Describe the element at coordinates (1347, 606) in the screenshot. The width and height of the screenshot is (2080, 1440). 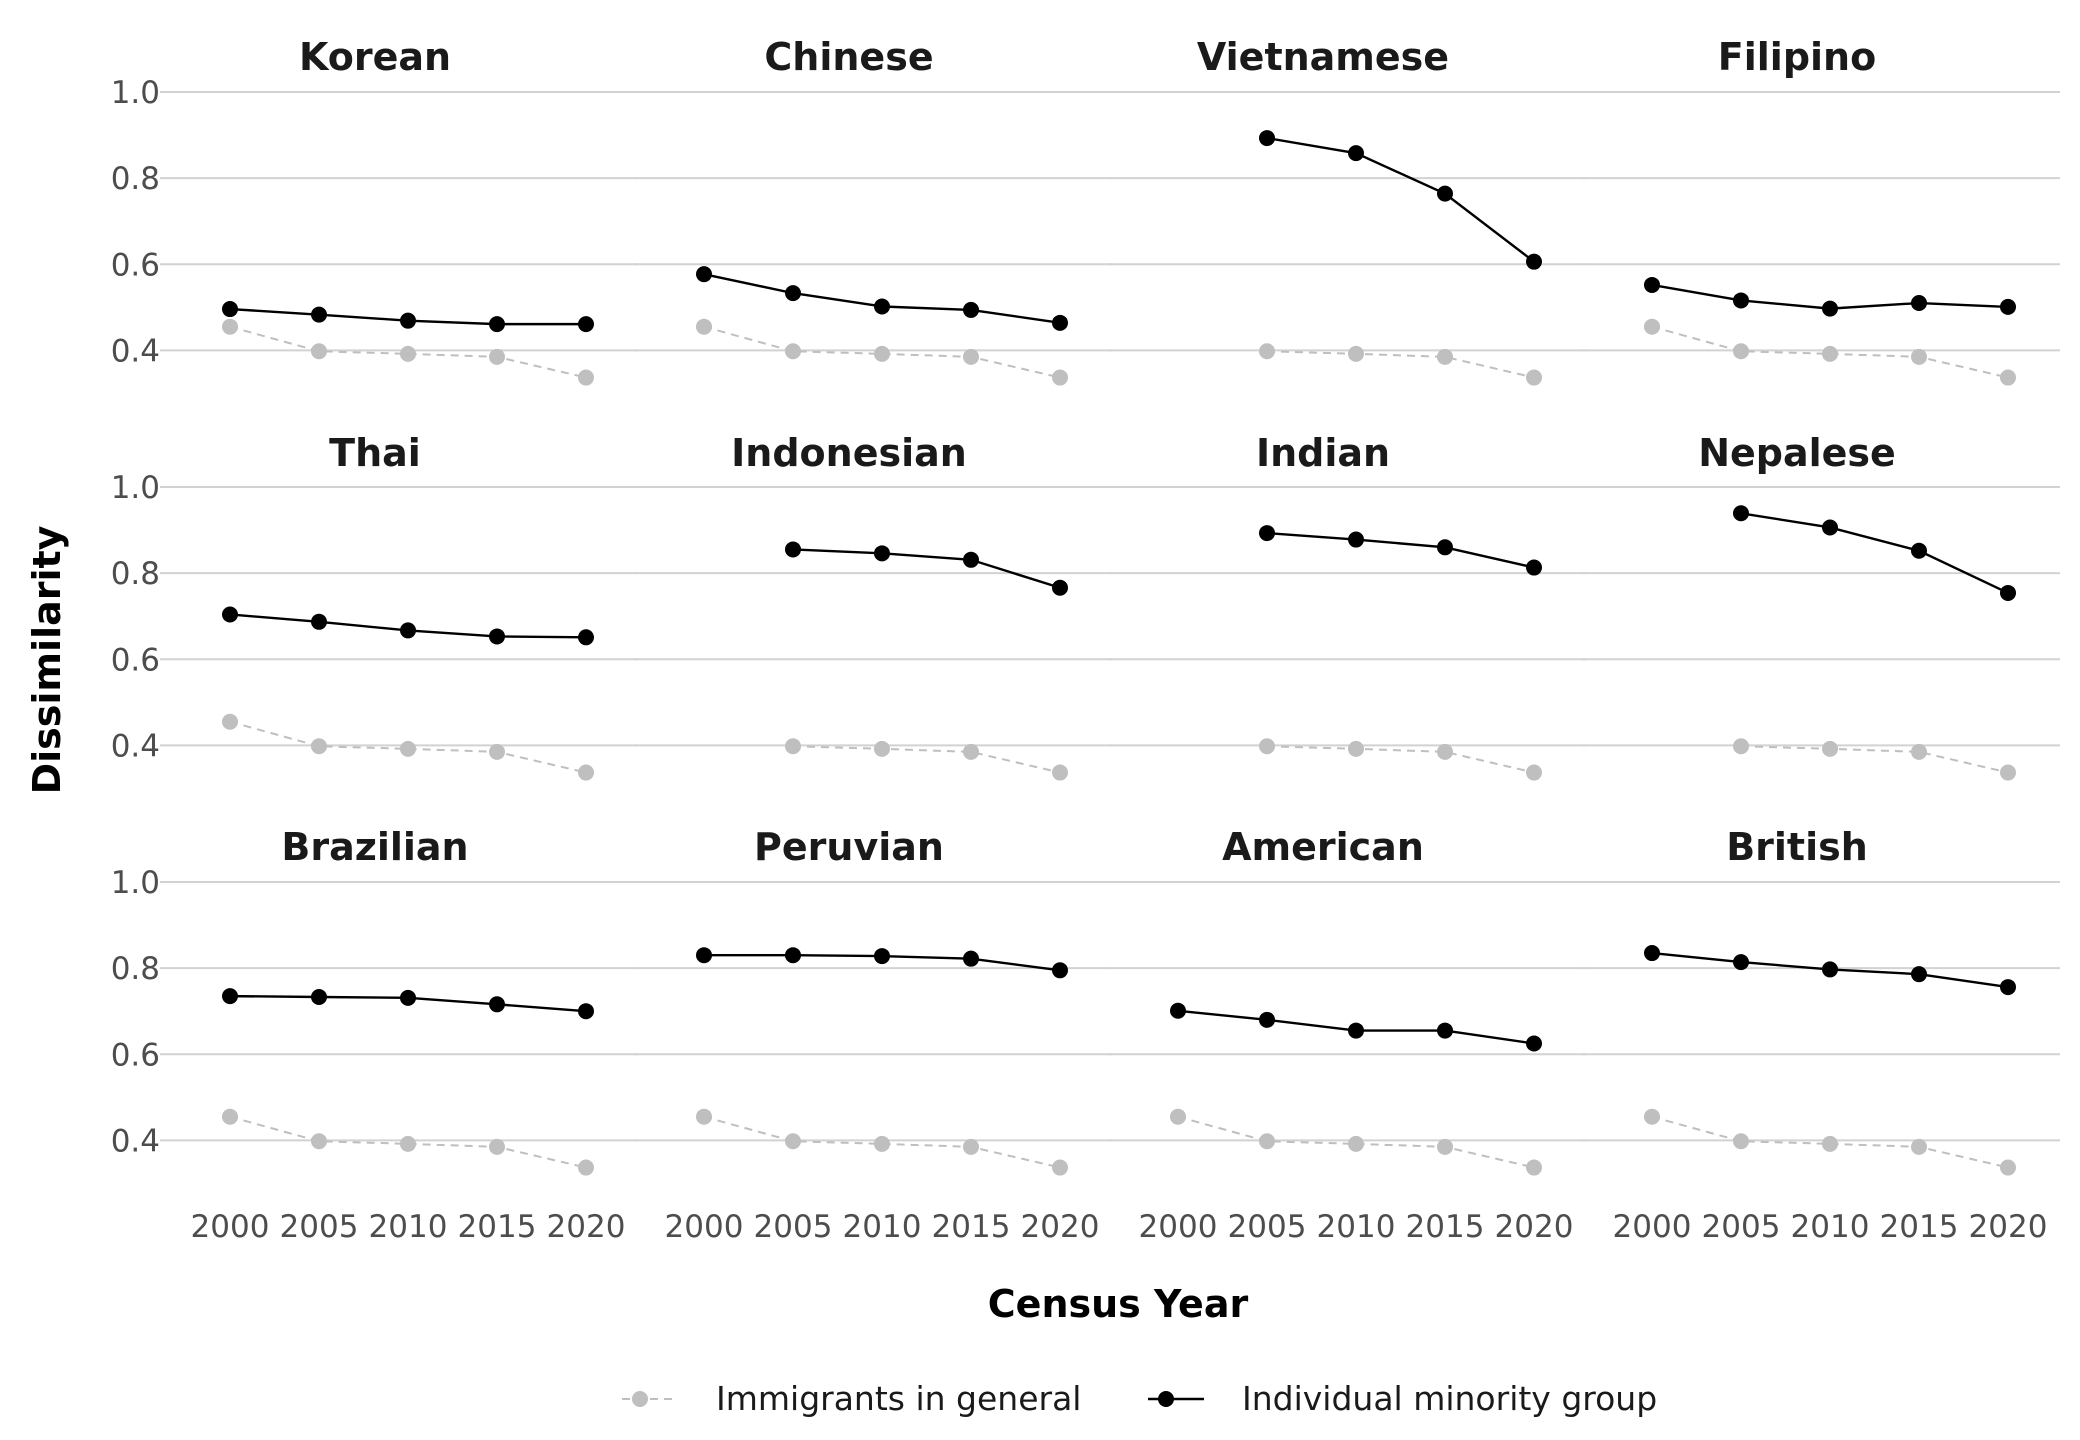
I see `panel-indian: Indian` at that location.